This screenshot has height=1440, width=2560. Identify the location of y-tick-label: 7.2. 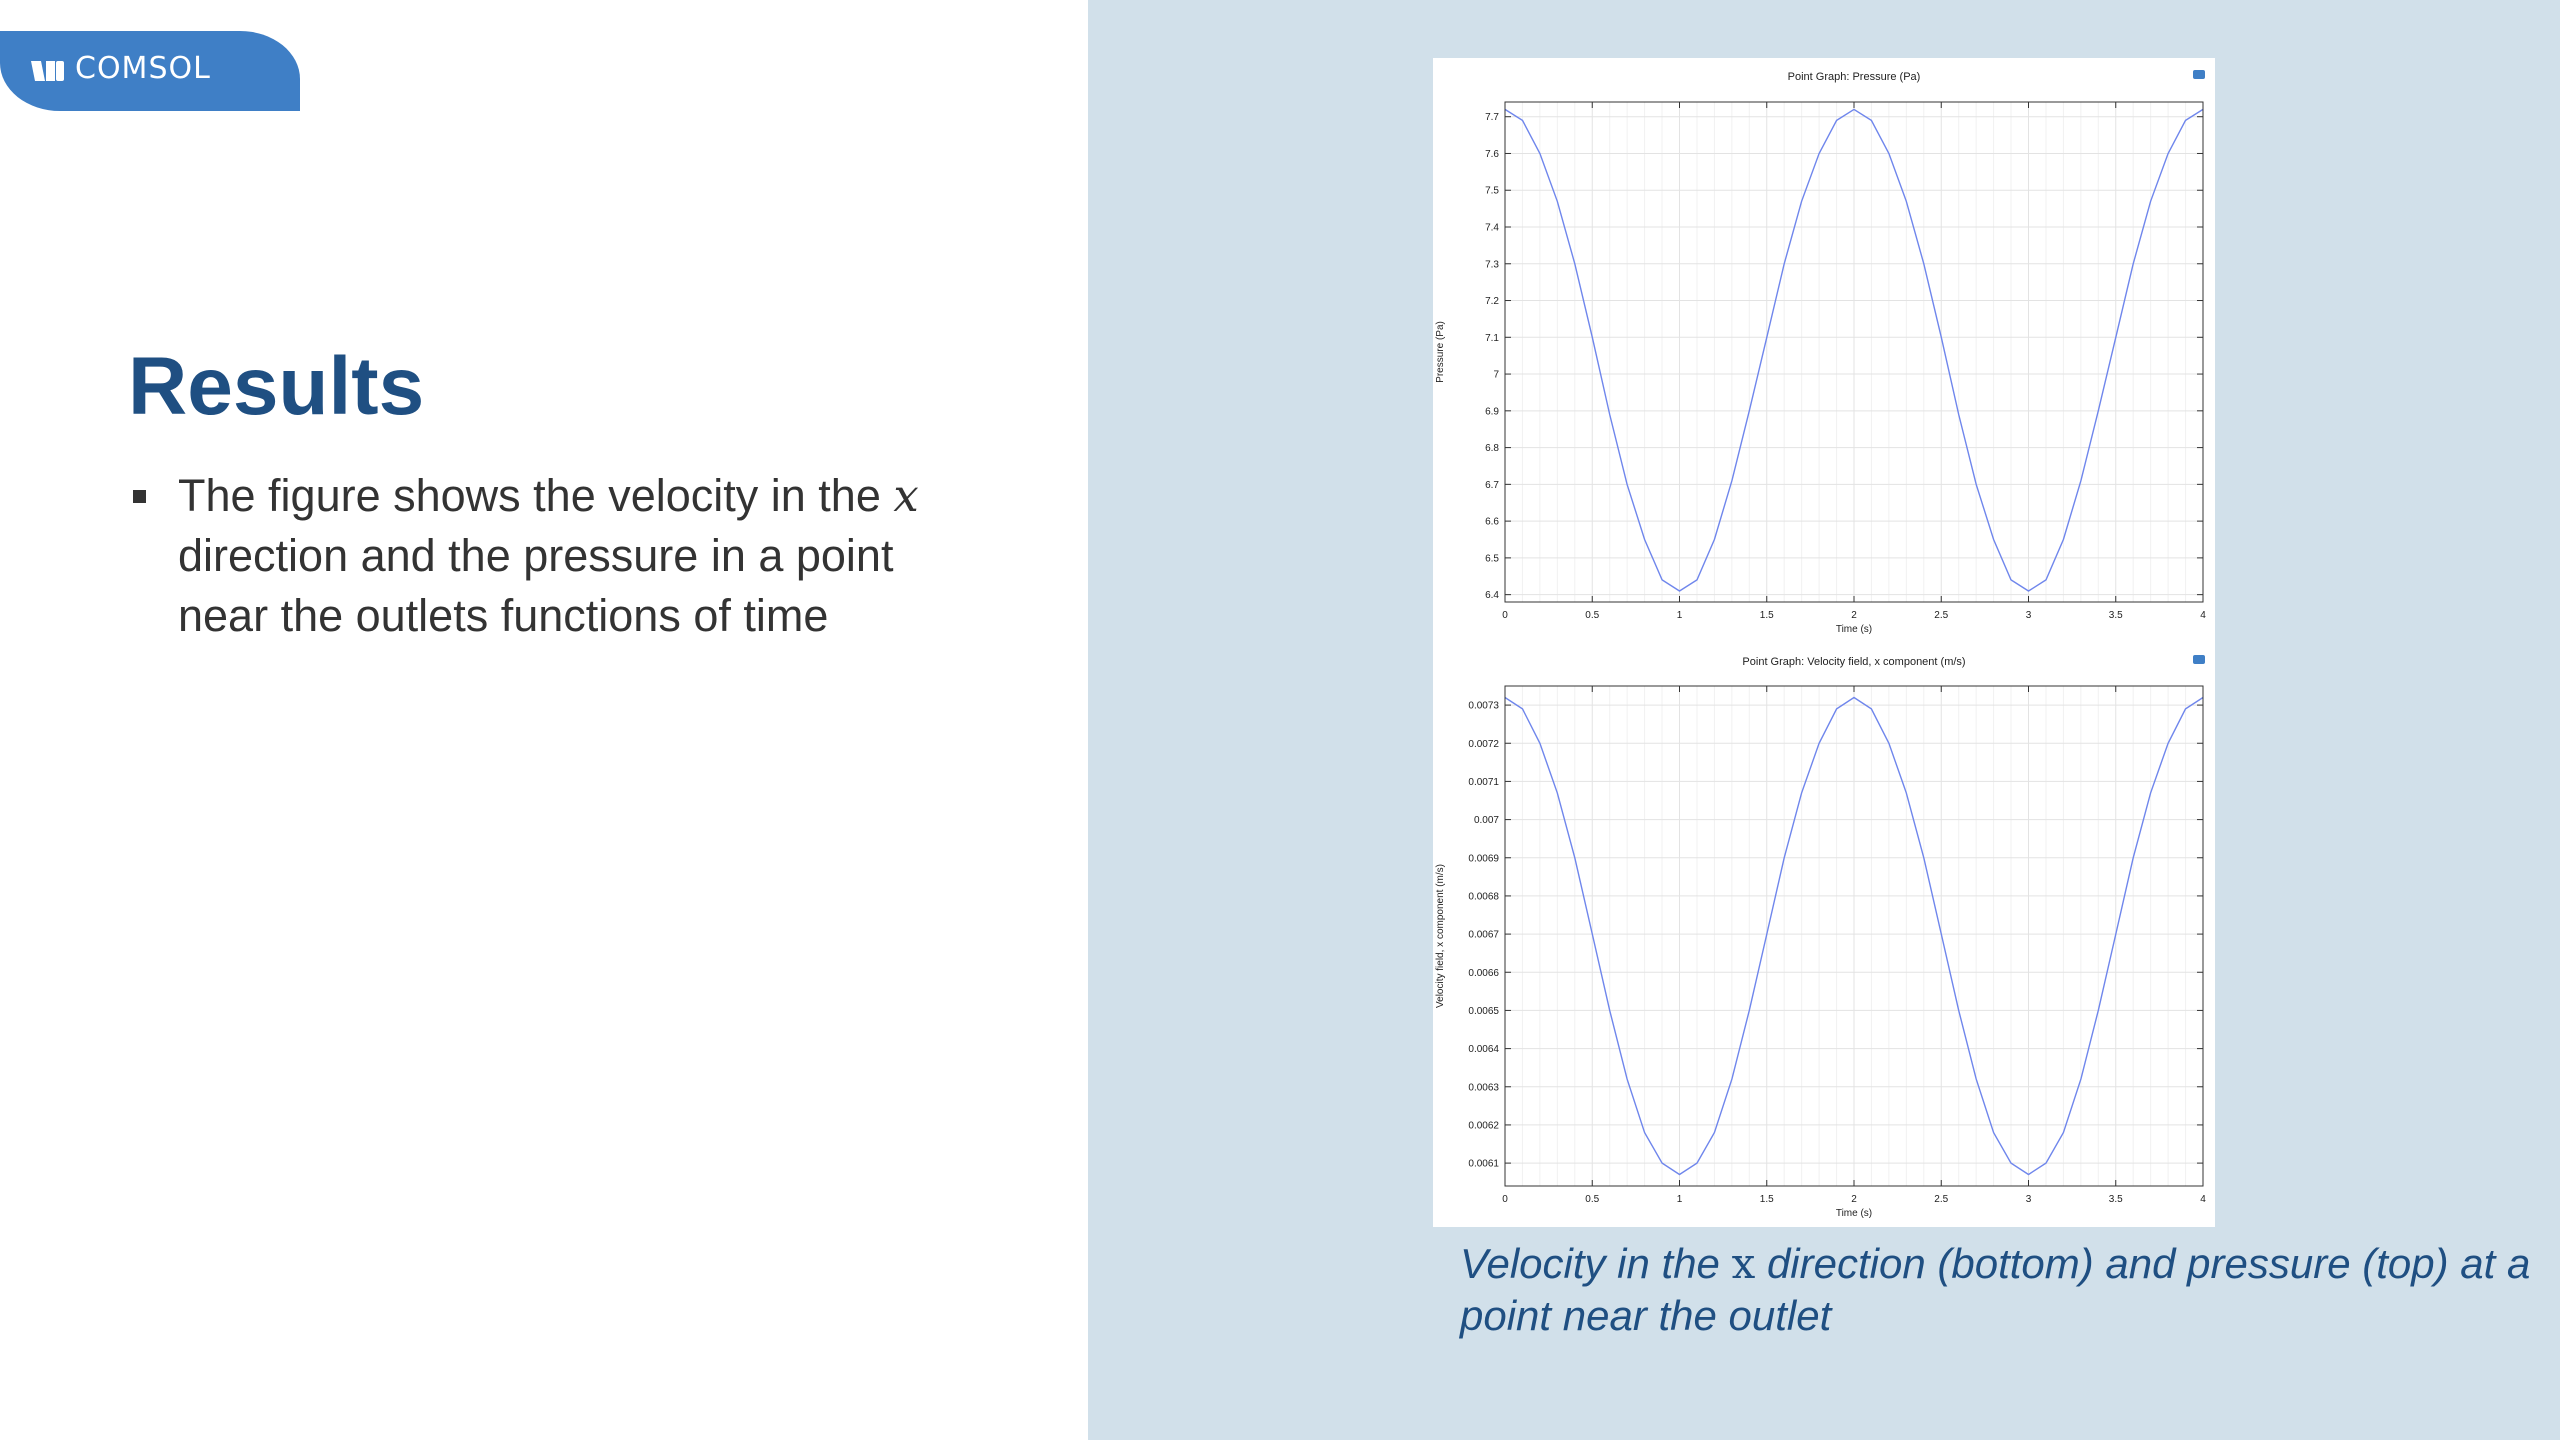
(1492, 301).